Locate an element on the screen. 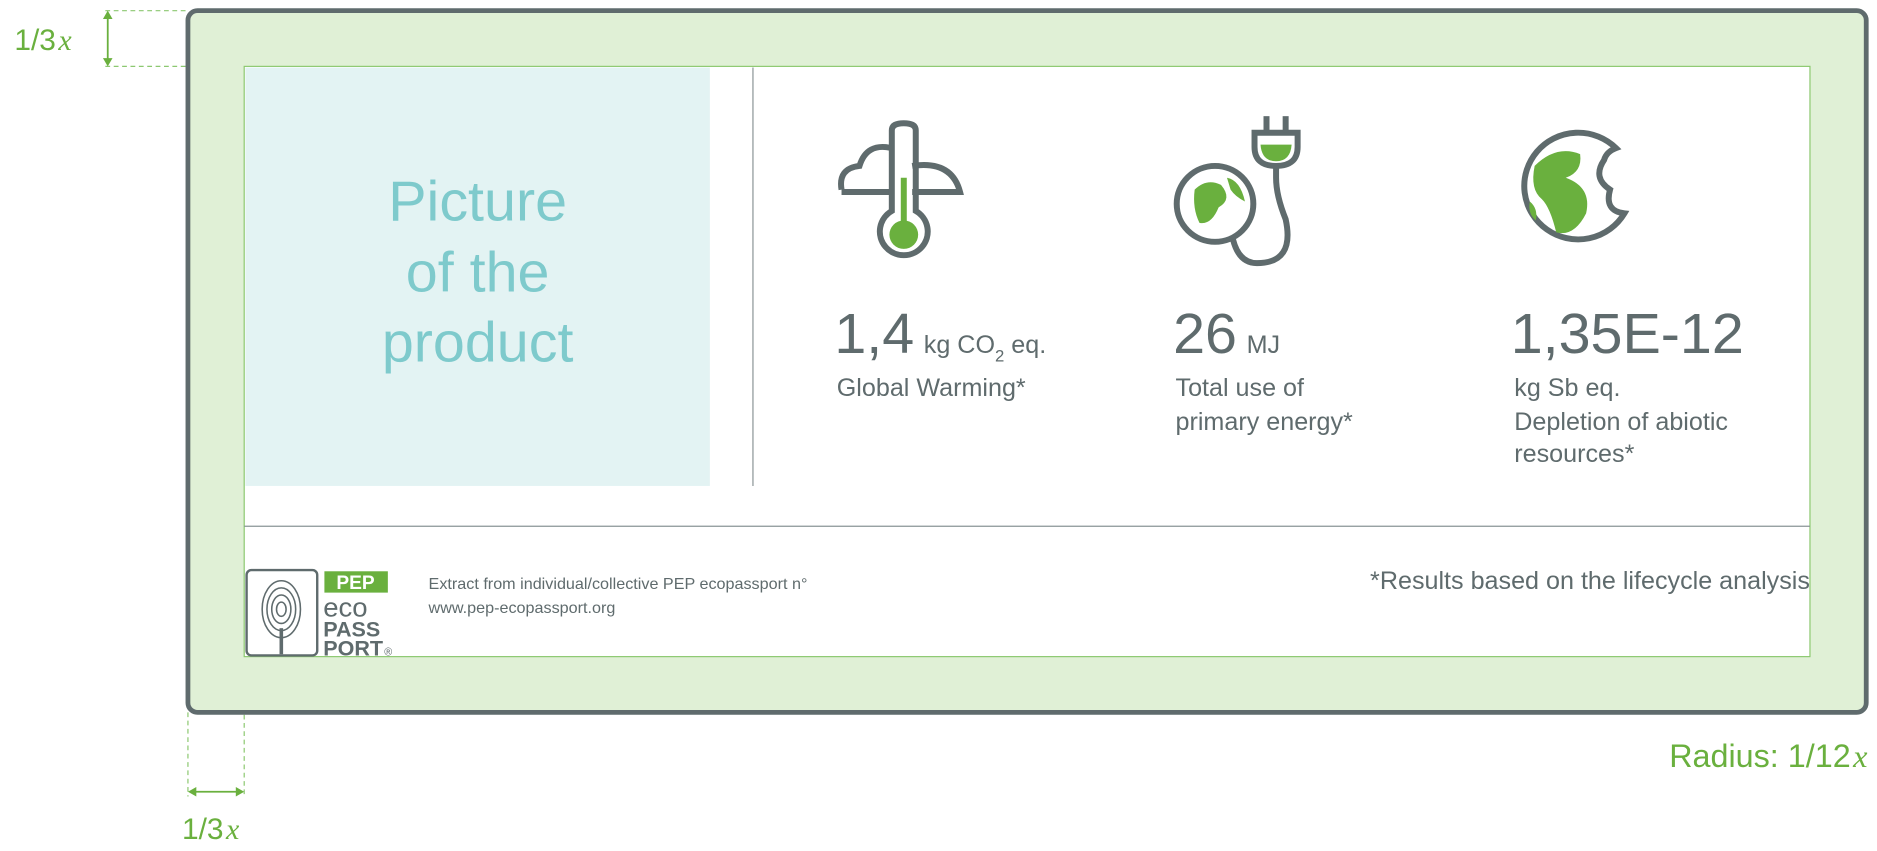  indicator-value: 1,35E-12 is located at coordinates (1627, 334).